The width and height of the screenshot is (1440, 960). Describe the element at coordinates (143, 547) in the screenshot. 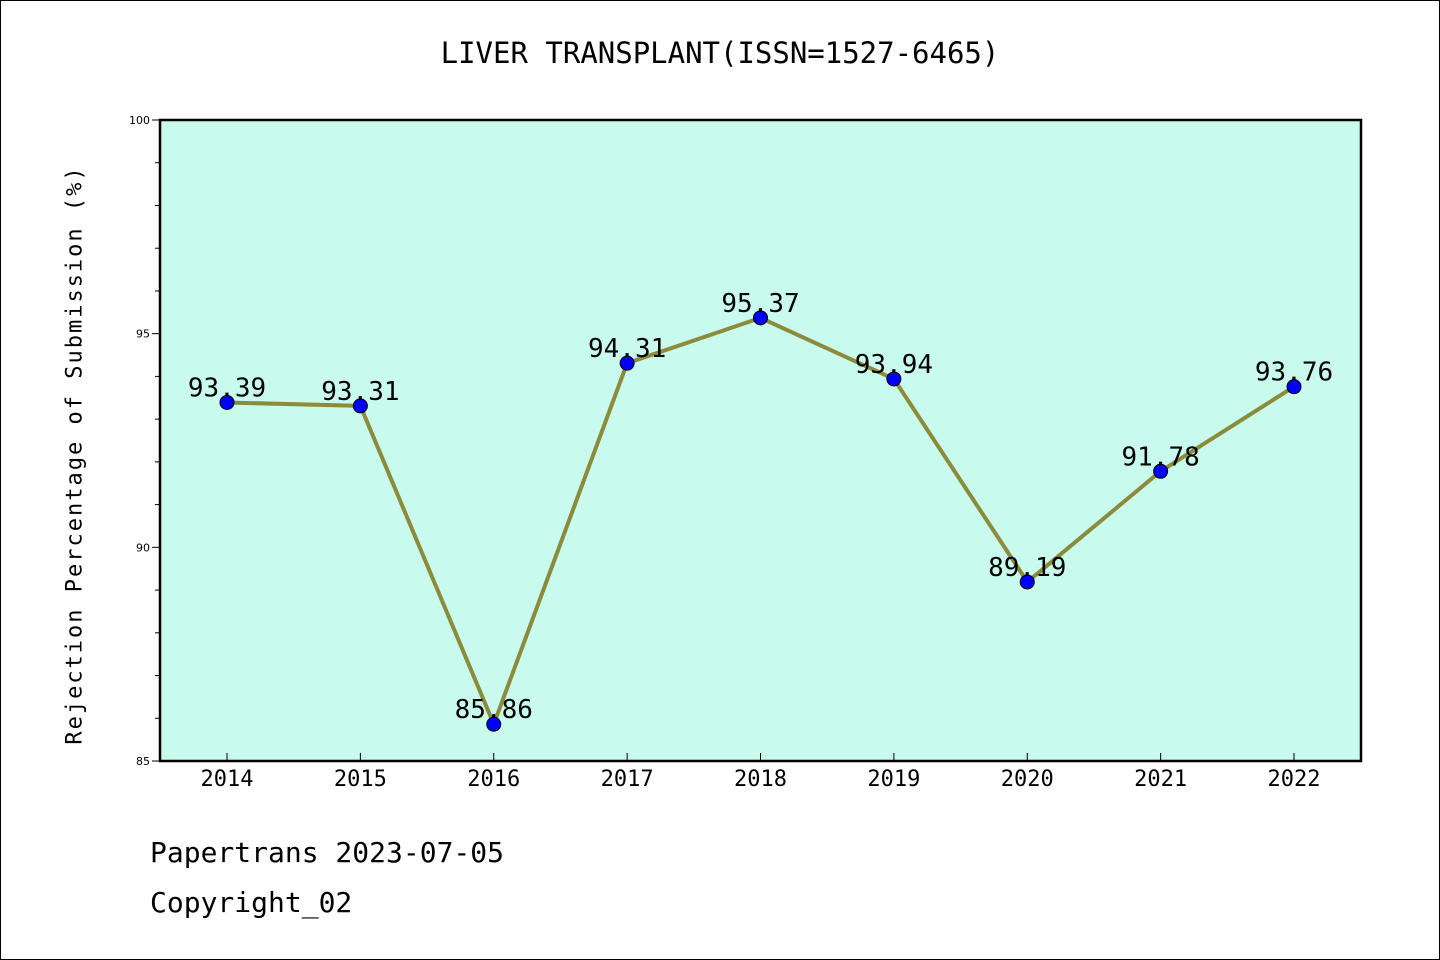

I see `y-tick-label: 90` at that location.